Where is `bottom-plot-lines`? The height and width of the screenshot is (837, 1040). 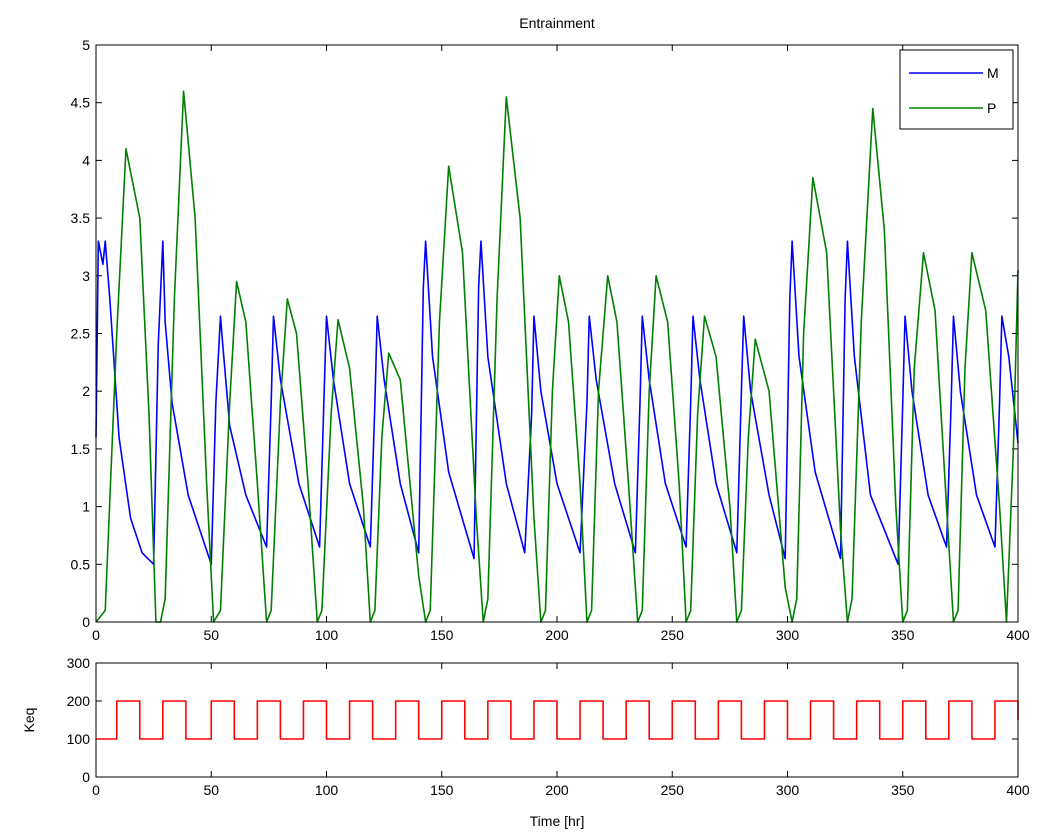
bottom-plot-lines is located at coordinates (557, 720).